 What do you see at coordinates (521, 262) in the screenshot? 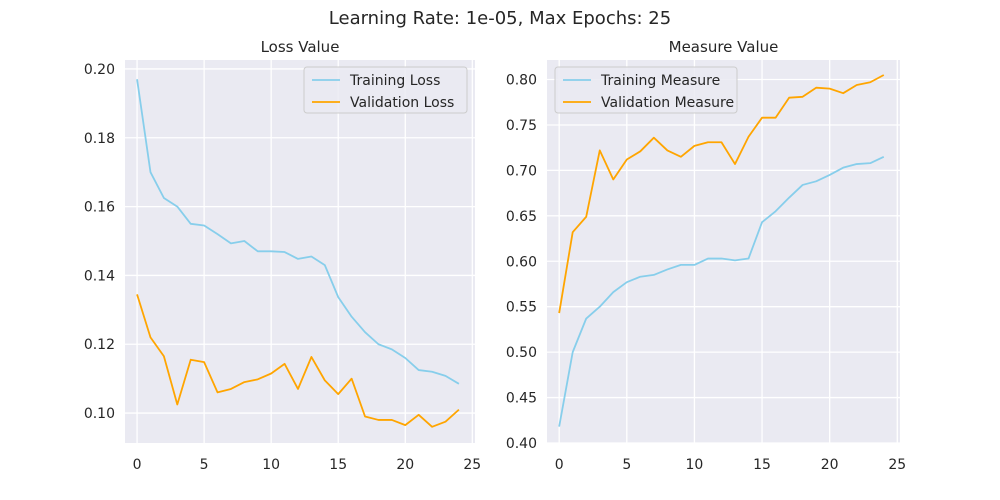
I see `measure-y-tick-label: 0.60` at bounding box center [521, 262].